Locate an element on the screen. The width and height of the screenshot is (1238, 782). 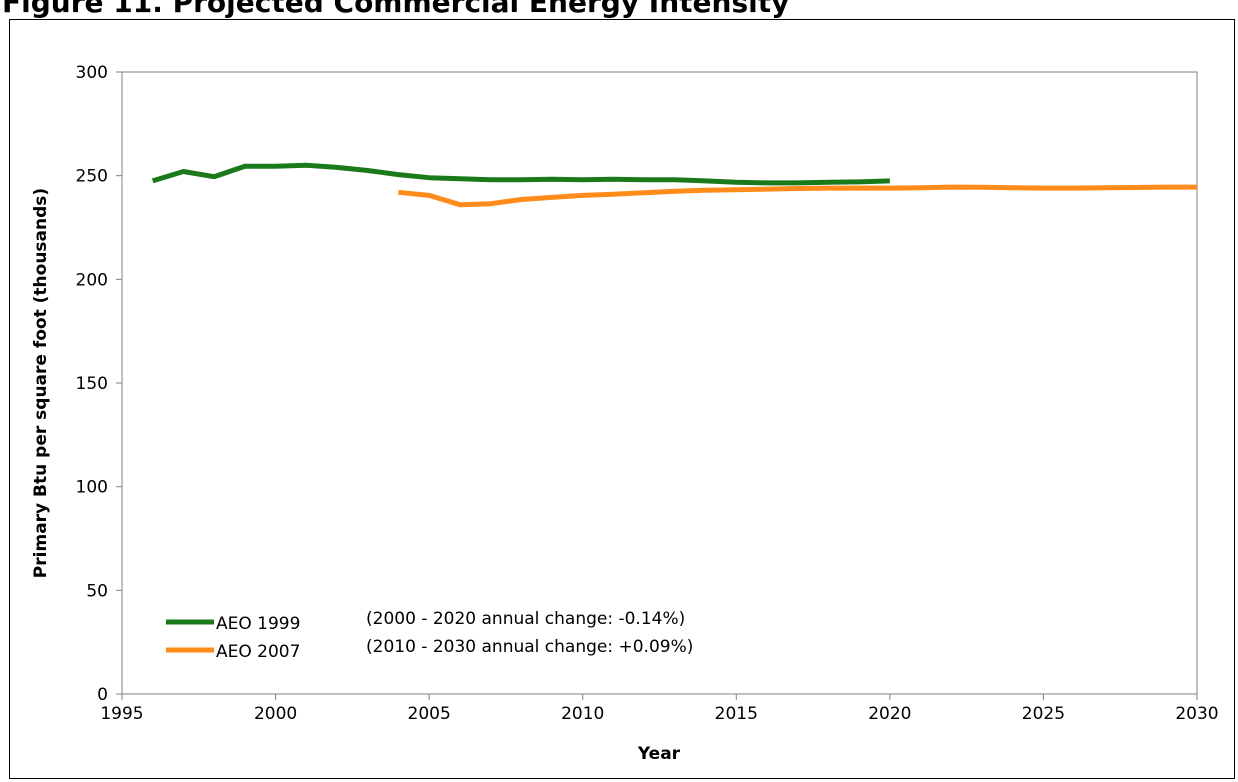
x-tick-label: 2015 is located at coordinates (736, 714).